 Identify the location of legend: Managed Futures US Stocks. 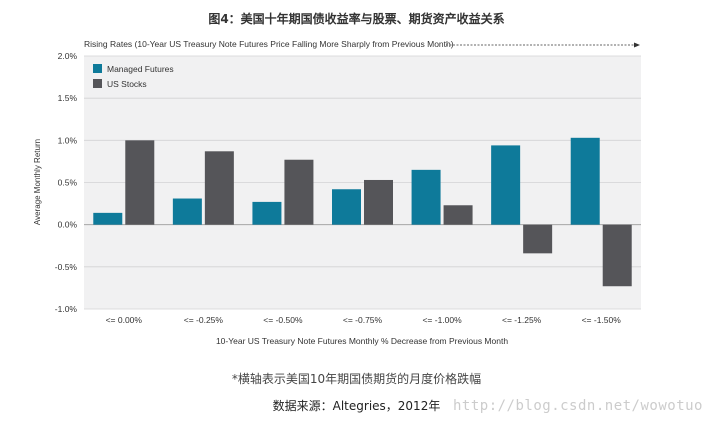
(133, 76).